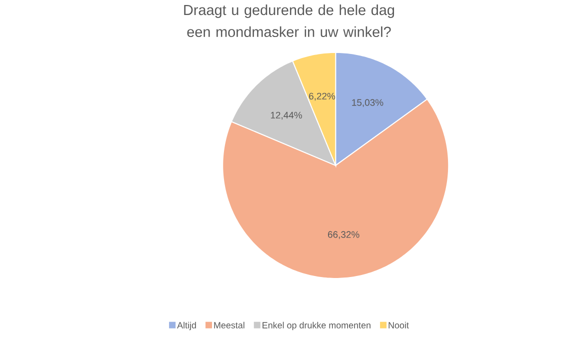 The width and height of the screenshot is (578, 344). What do you see at coordinates (286, 116) in the screenshot?
I see `data-label: 12,44%` at bounding box center [286, 116].